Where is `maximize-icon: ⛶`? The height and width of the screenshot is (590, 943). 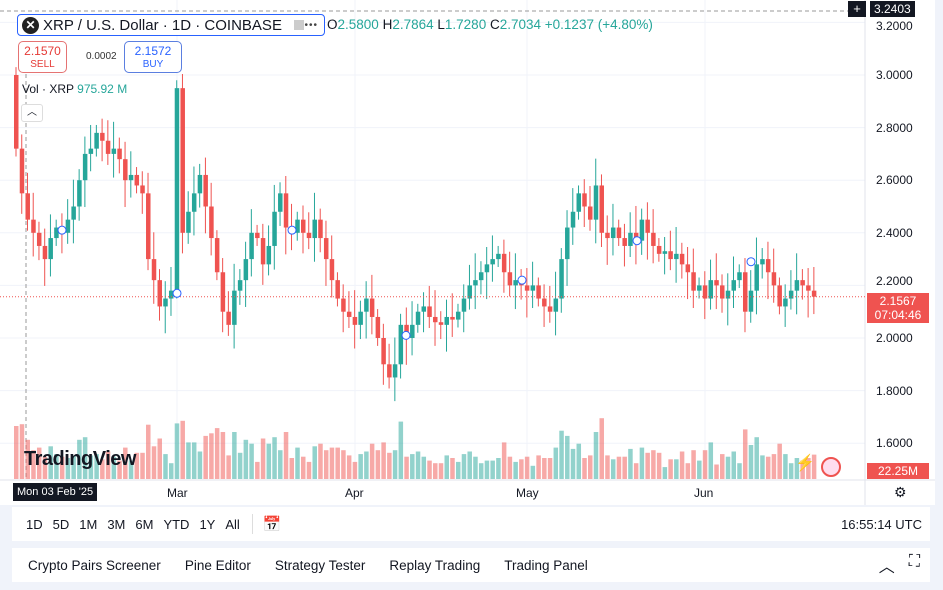
maximize-icon: ⛶ is located at coordinates (914, 561).